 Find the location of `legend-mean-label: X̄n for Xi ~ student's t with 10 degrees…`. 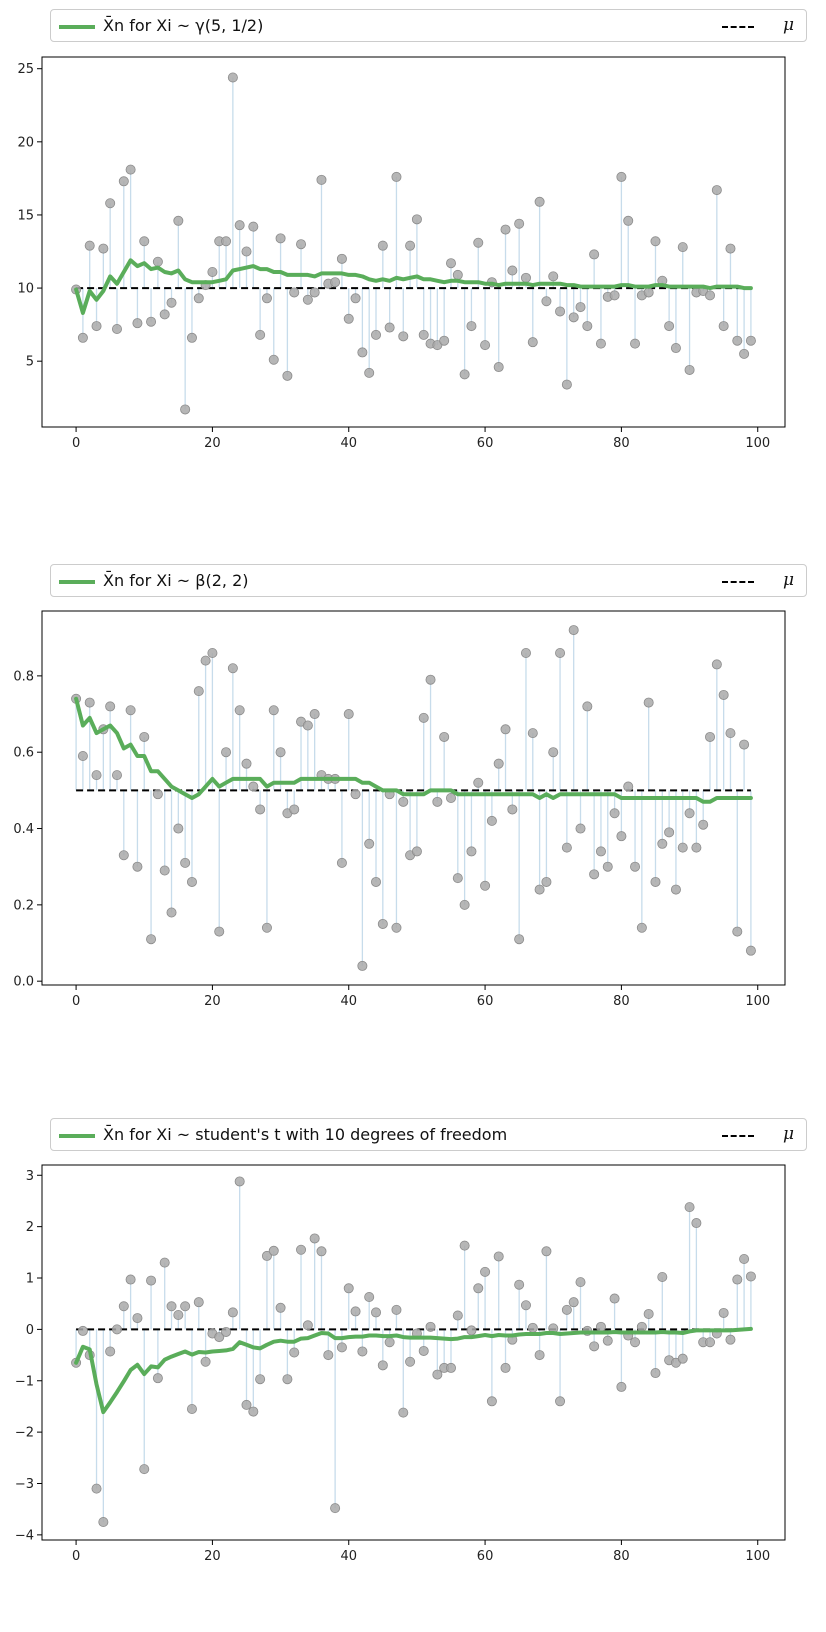

legend-mean-label: X̄n for Xi ~ student's t with 10 degrees… is located at coordinates (305, 1134).